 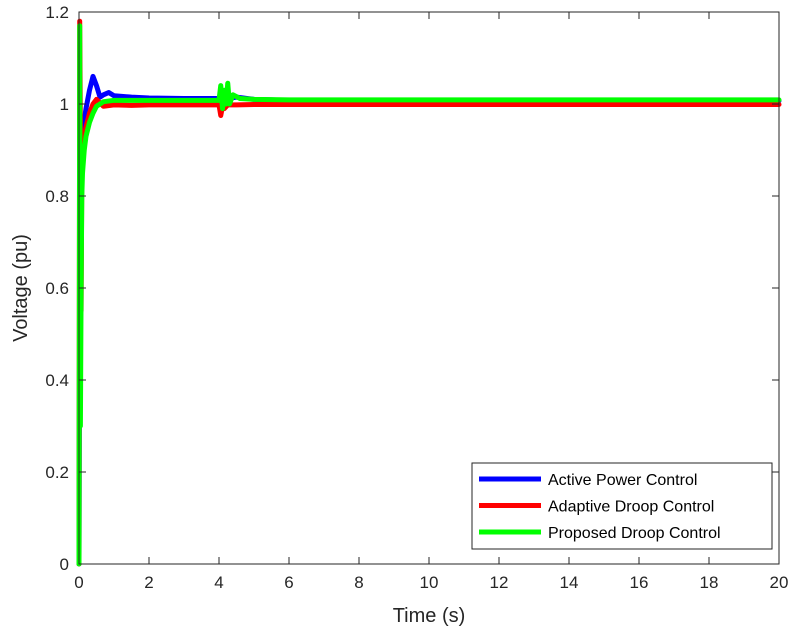 What do you see at coordinates (429, 582) in the screenshot?
I see `x-tick-label: 10` at bounding box center [429, 582].